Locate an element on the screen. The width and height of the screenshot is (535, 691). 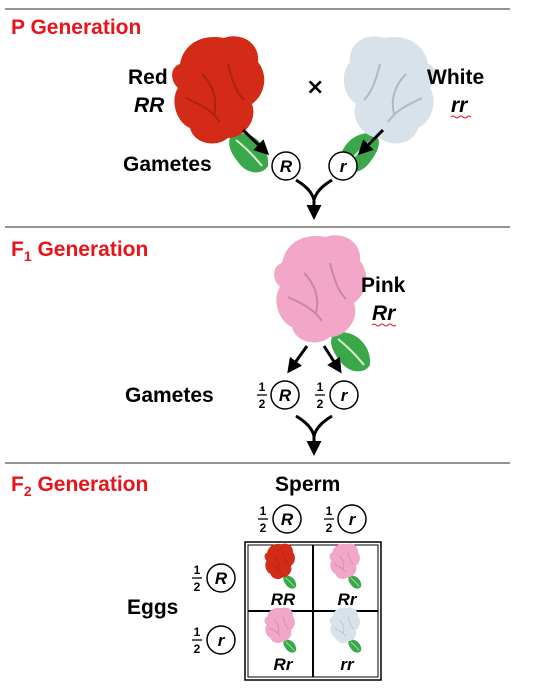
right-parent-genotype: rr is located at coordinates (460, 105).